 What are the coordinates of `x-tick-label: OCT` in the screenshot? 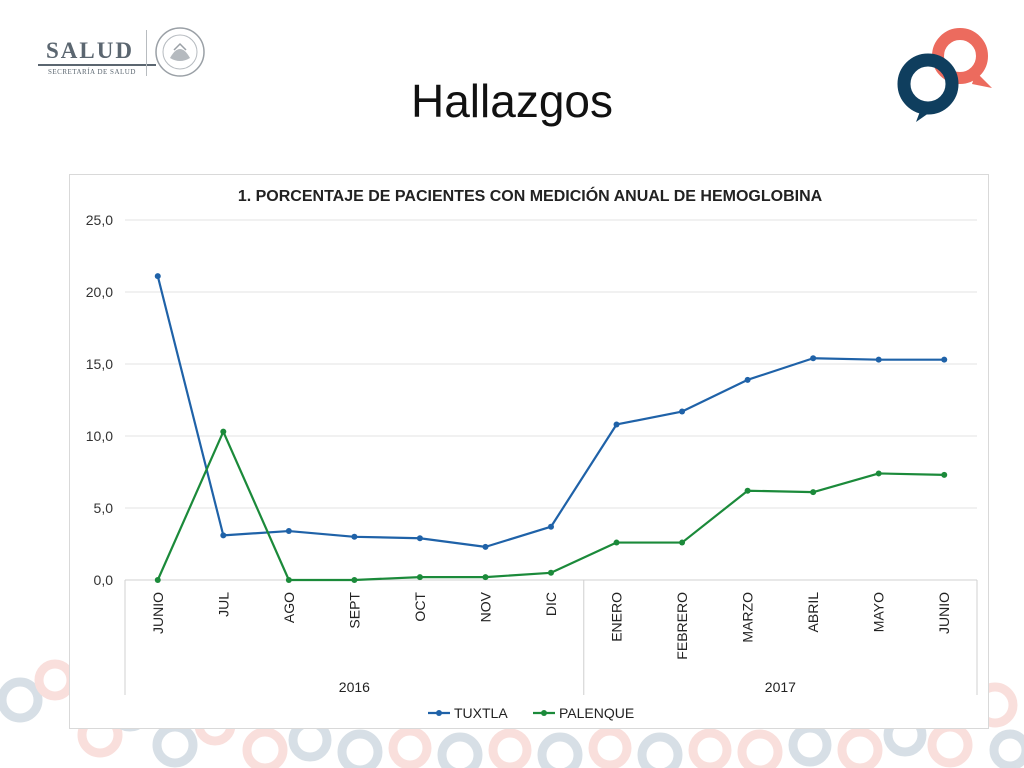 It's located at (420, 607).